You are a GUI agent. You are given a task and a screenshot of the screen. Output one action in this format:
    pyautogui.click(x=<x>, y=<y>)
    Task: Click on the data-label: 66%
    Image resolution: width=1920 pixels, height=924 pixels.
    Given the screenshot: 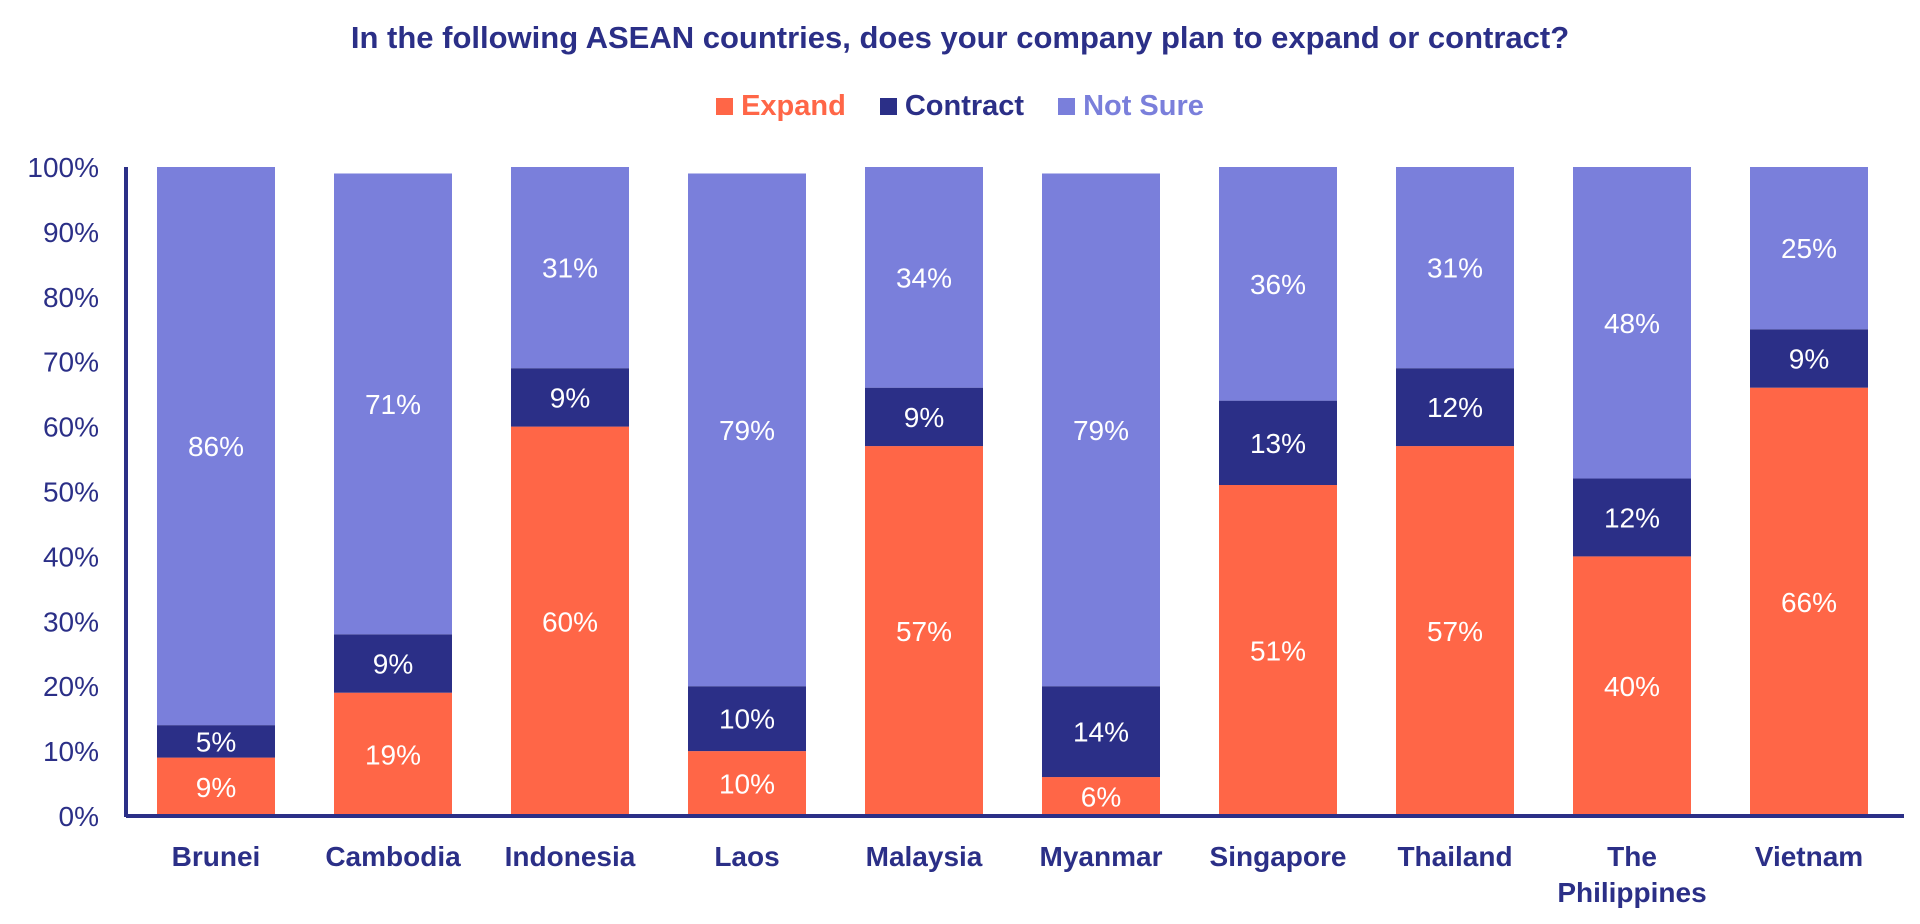 What is the action you would take?
    pyautogui.click(x=1809, y=602)
    